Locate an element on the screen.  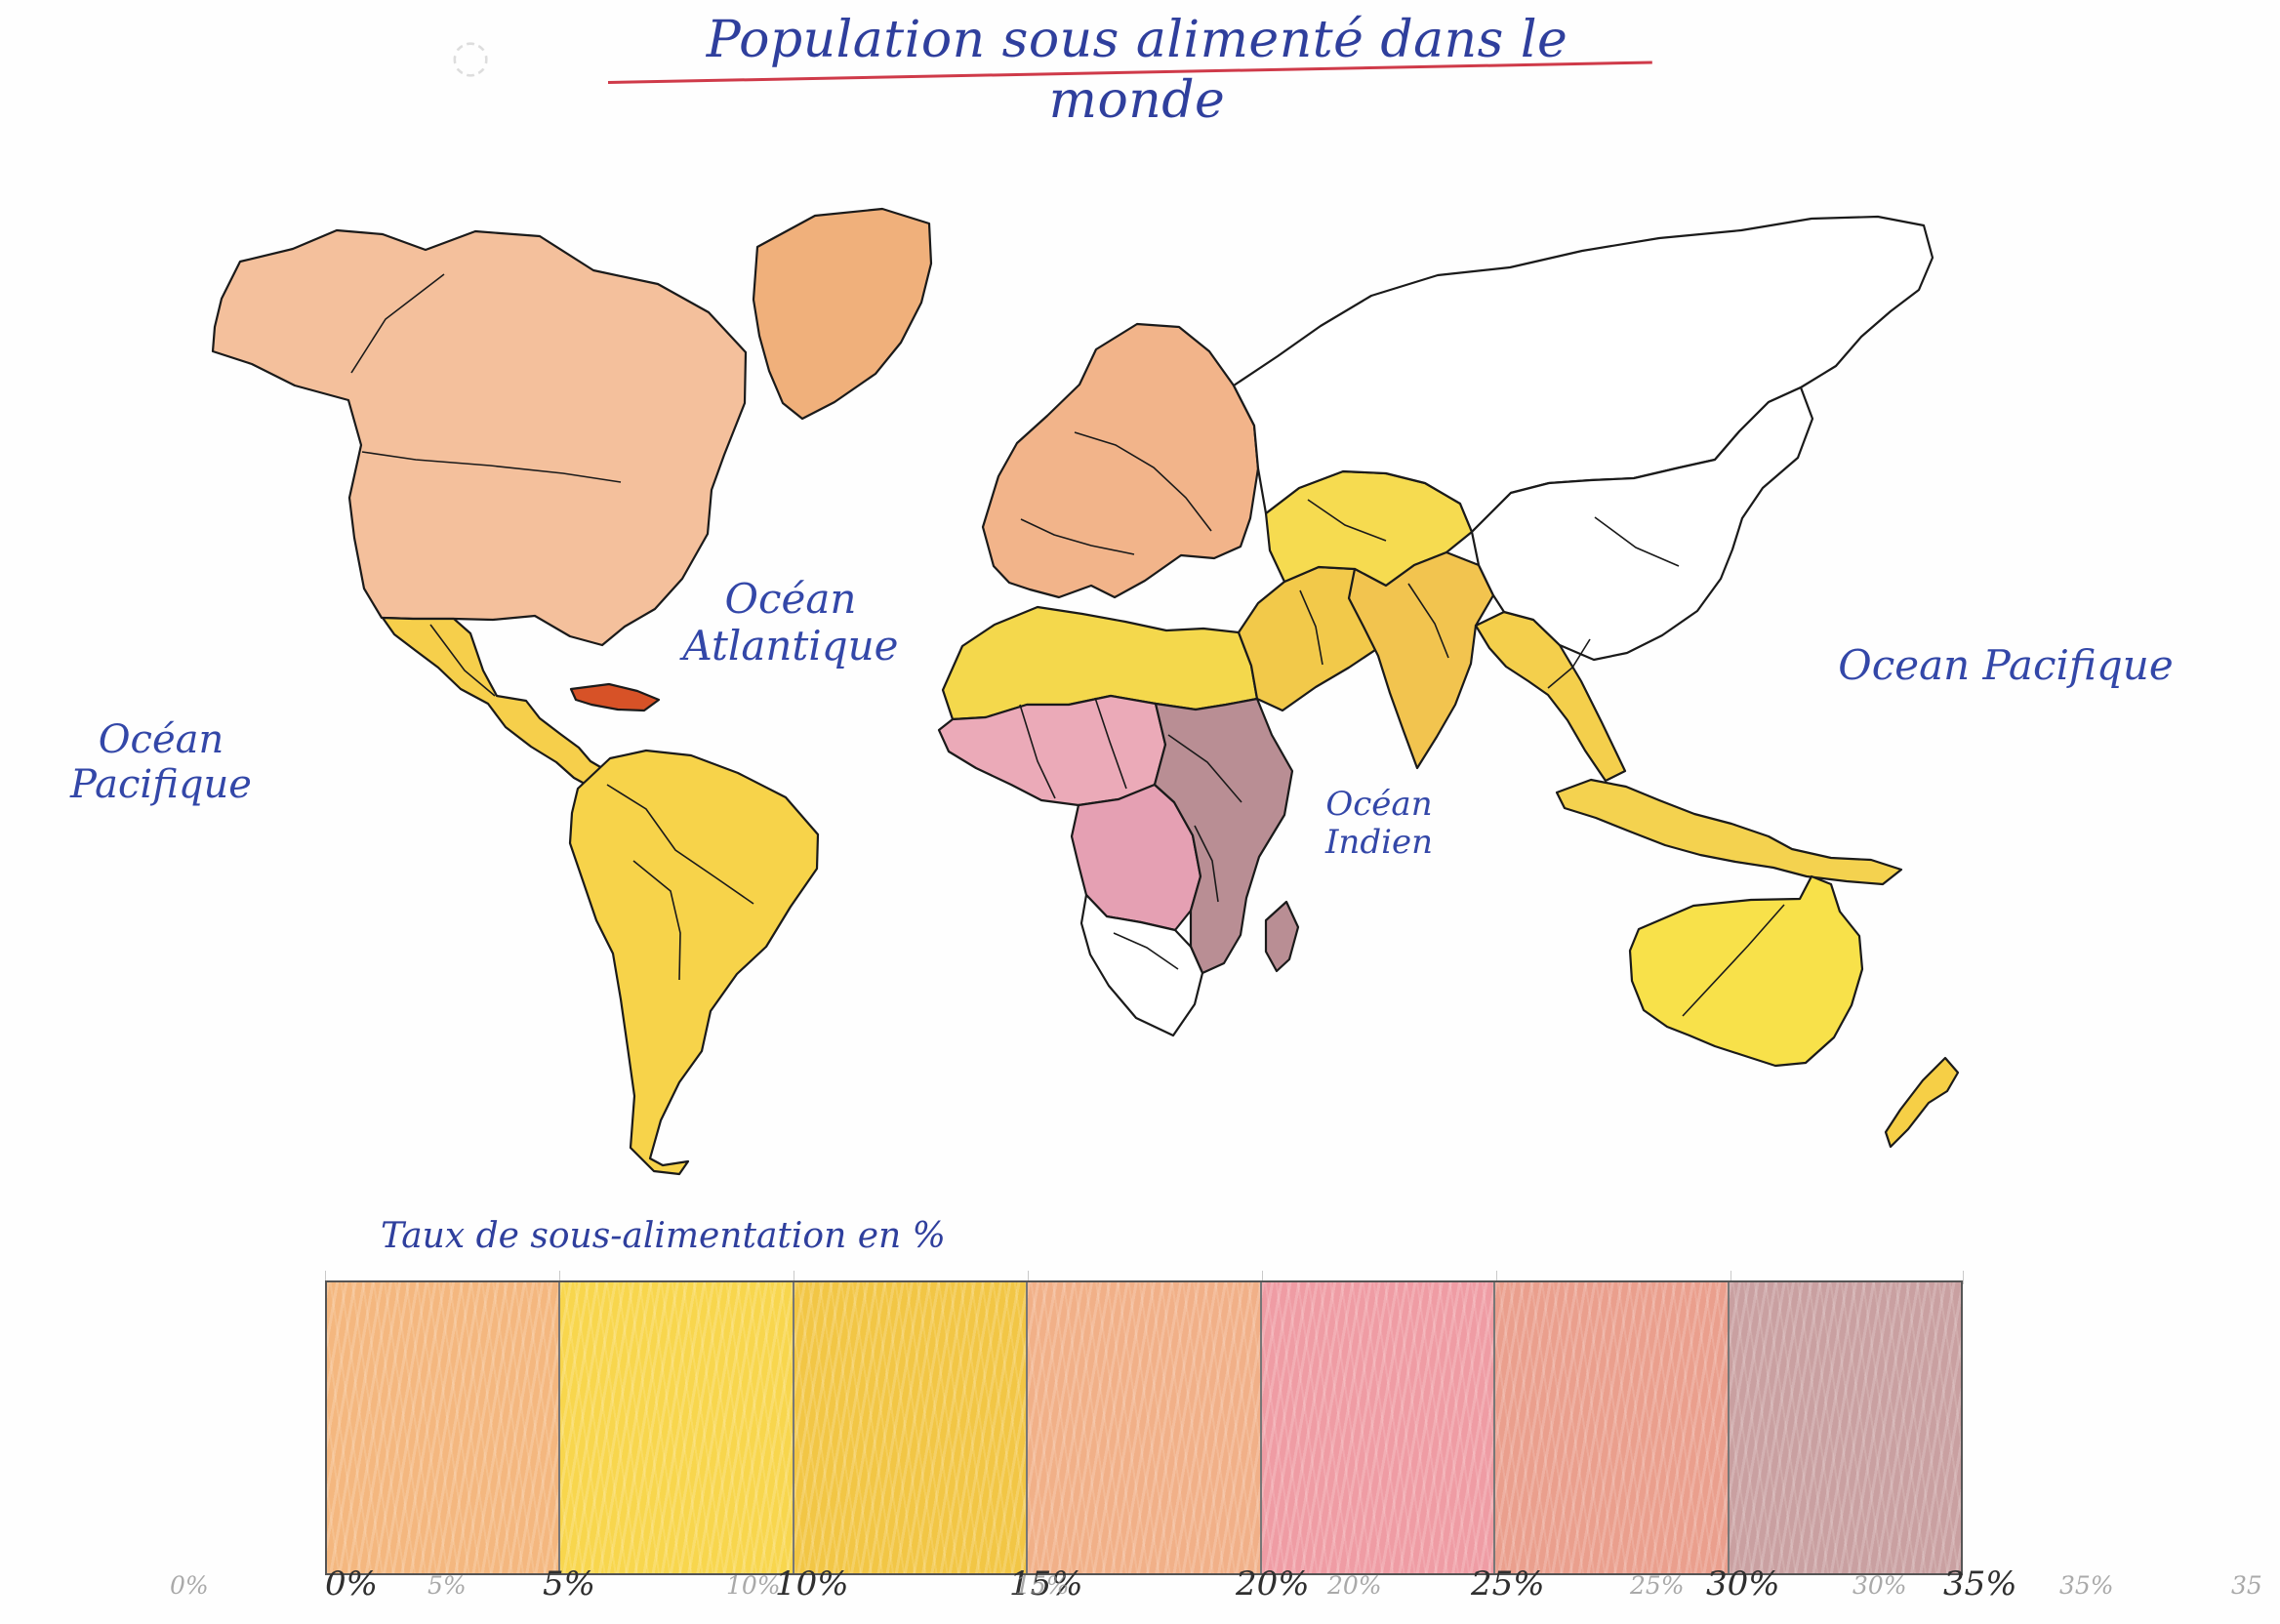
label-ocean-atlantic: Océan Atlantique is located at coordinates (791, 622).